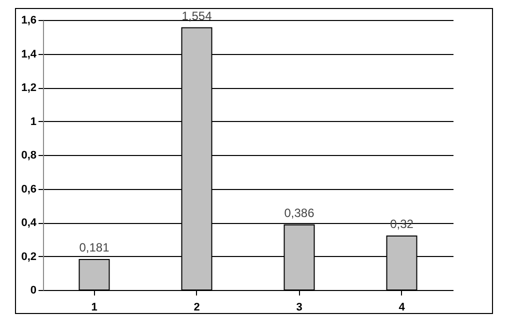 Image resolution: width=509 pixels, height=331 pixels. Describe the element at coordinates (28, 156) in the screenshot. I see `y-tick-label: 0,8` at that location.